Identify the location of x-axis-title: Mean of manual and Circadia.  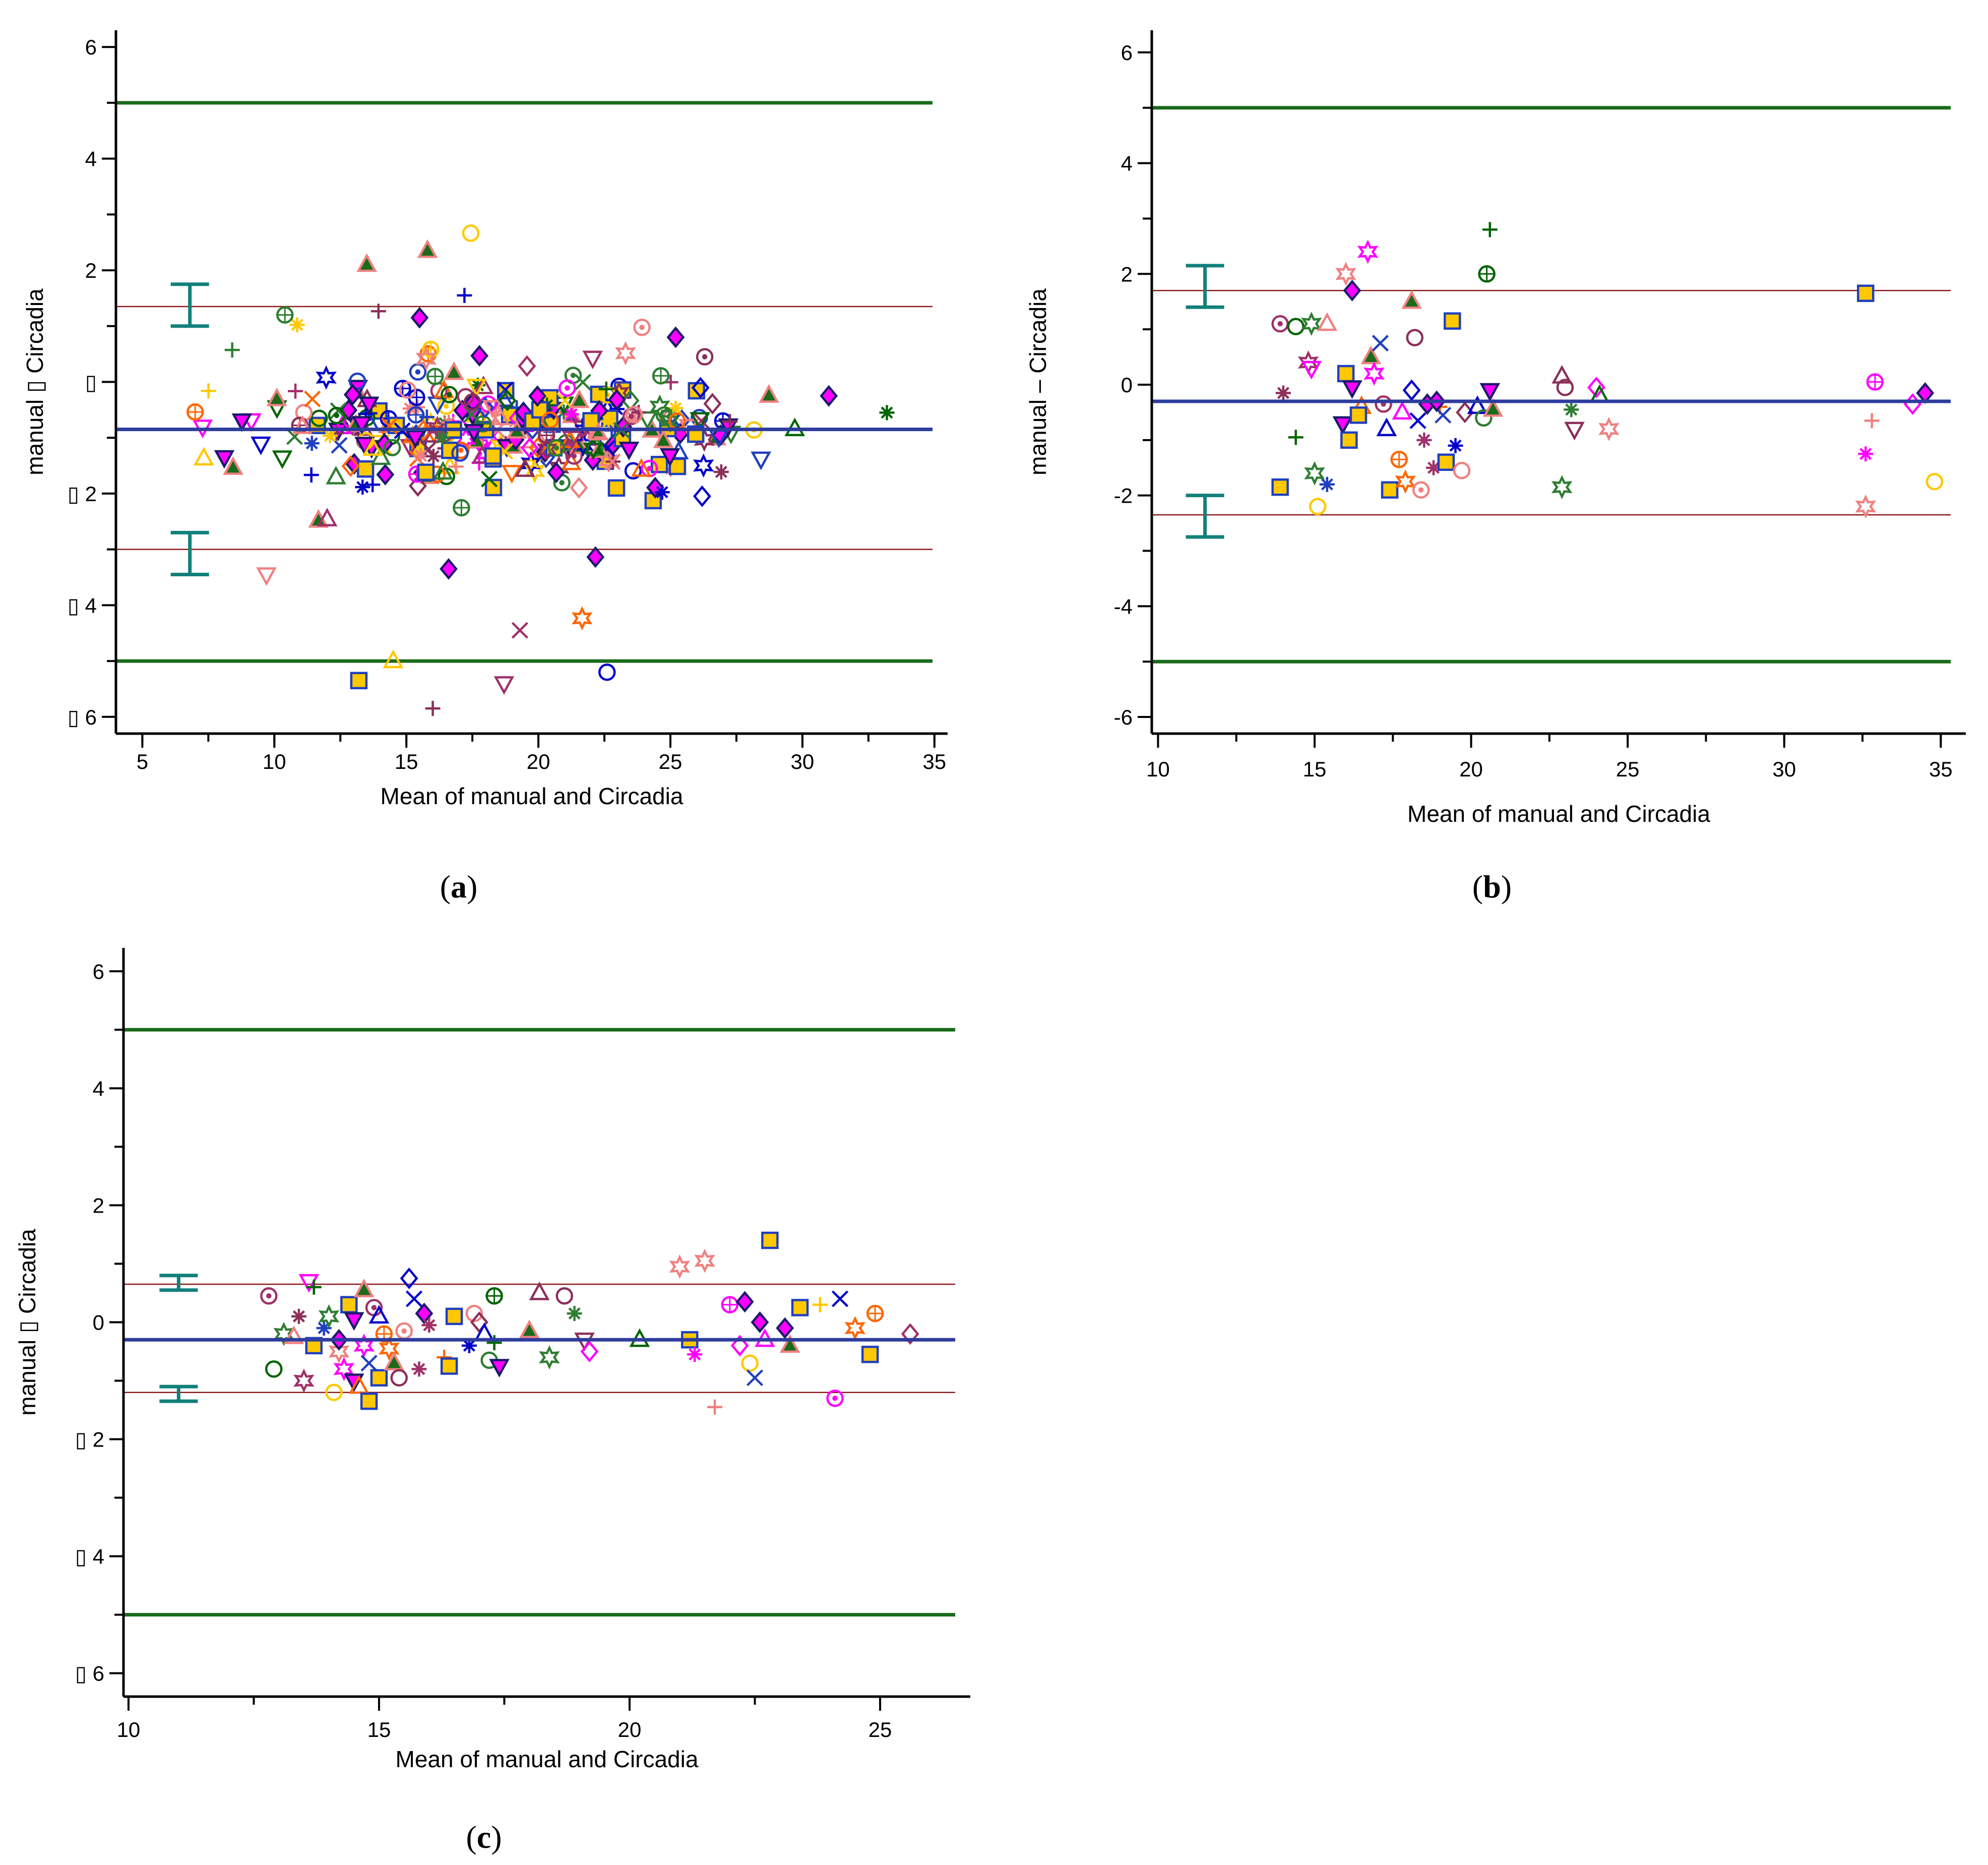
(1558, 814).